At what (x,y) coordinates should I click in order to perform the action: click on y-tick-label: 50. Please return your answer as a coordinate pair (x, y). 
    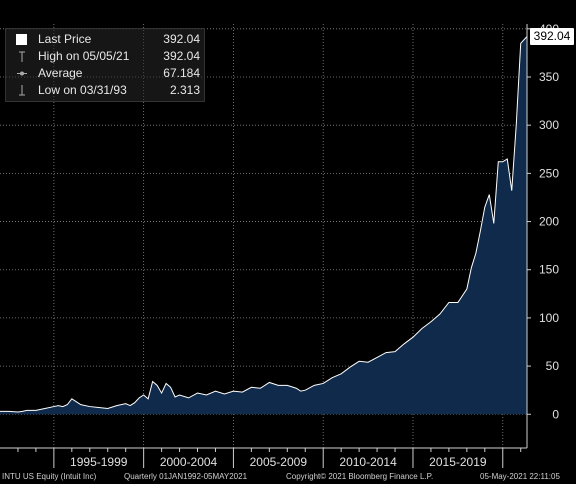
    Looking at the image, I should click on (553, 366).